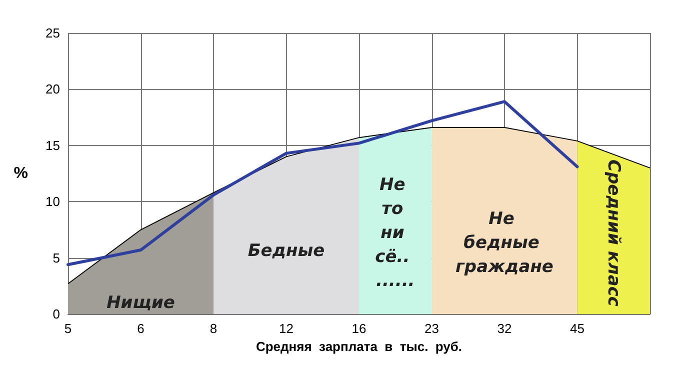 The image size is (680, 368). What do you see at coordinates (431, 328) in the screenshot?
I see `x-tick-label: 23` at bounding box center [431, 328].